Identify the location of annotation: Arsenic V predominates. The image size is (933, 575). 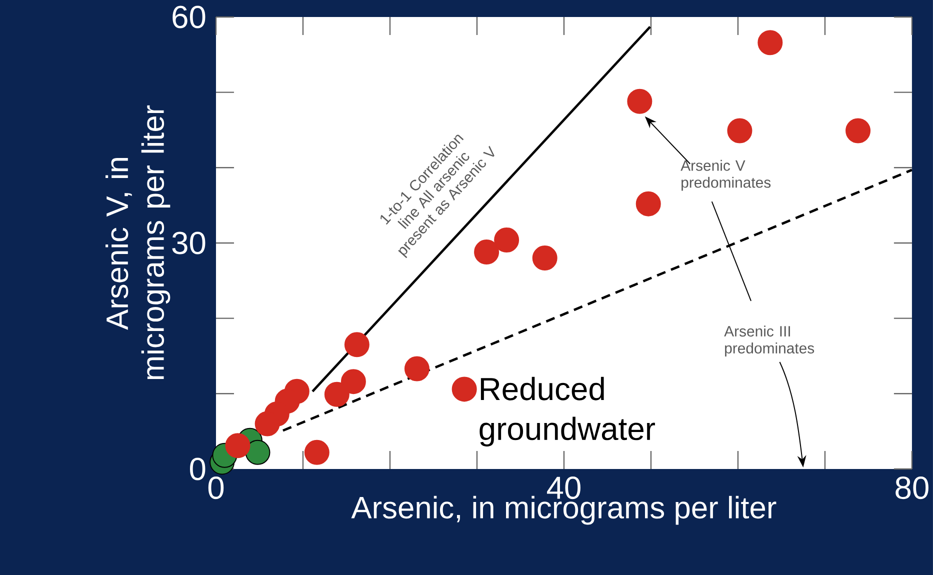
(725, 175).